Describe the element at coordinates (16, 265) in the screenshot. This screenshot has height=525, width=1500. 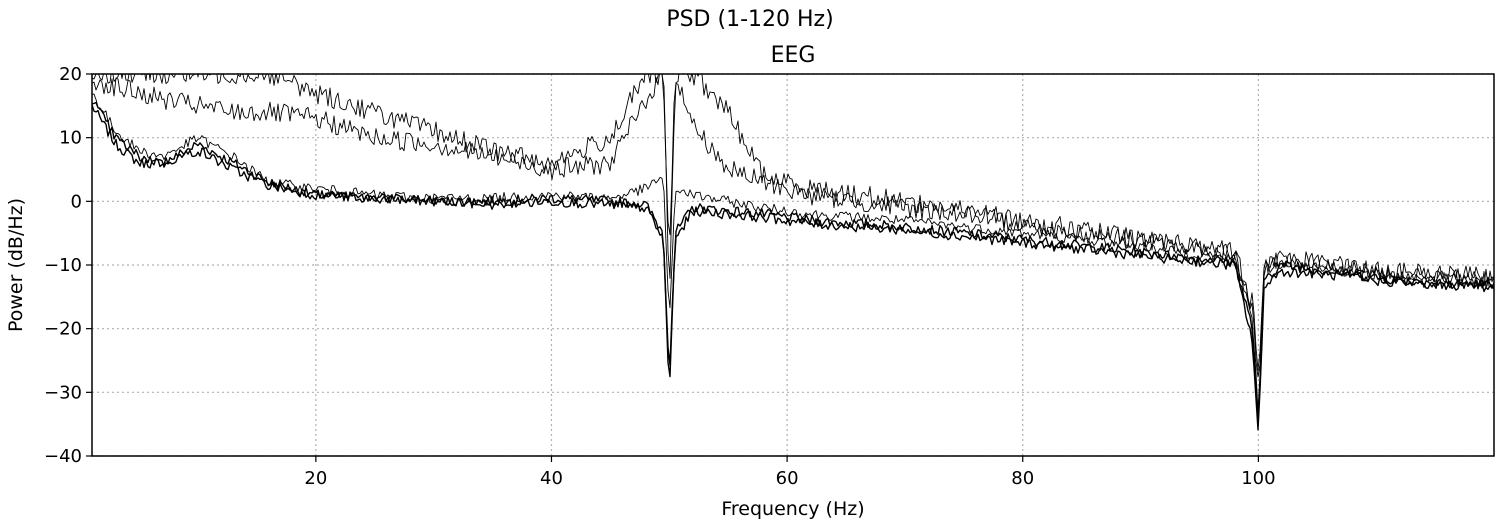
I see `y-axis-label: Power (dB/Hz)` at that location.